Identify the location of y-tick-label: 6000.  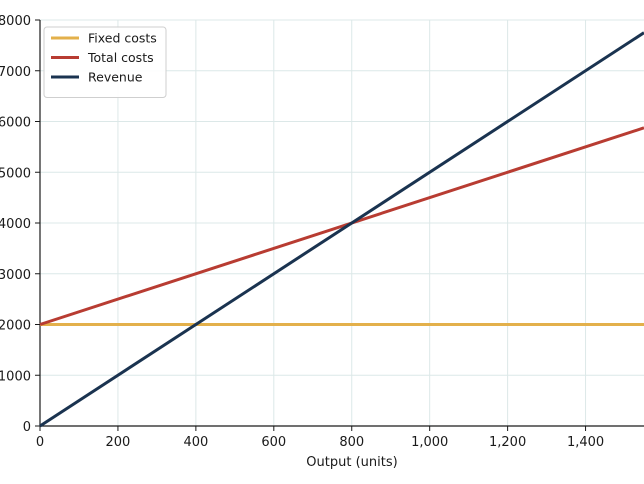
(15, 123).